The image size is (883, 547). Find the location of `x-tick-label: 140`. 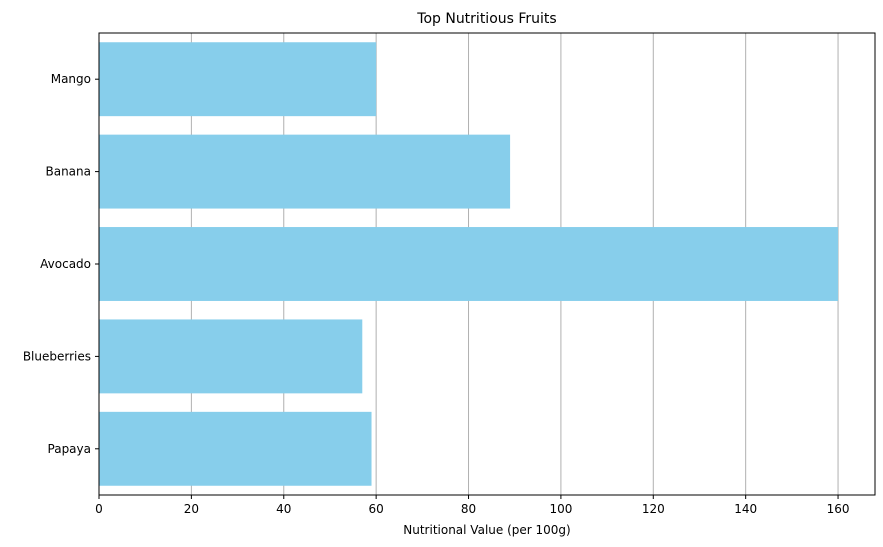

x-tick-label: 140 is located at coordinates (745, 509).